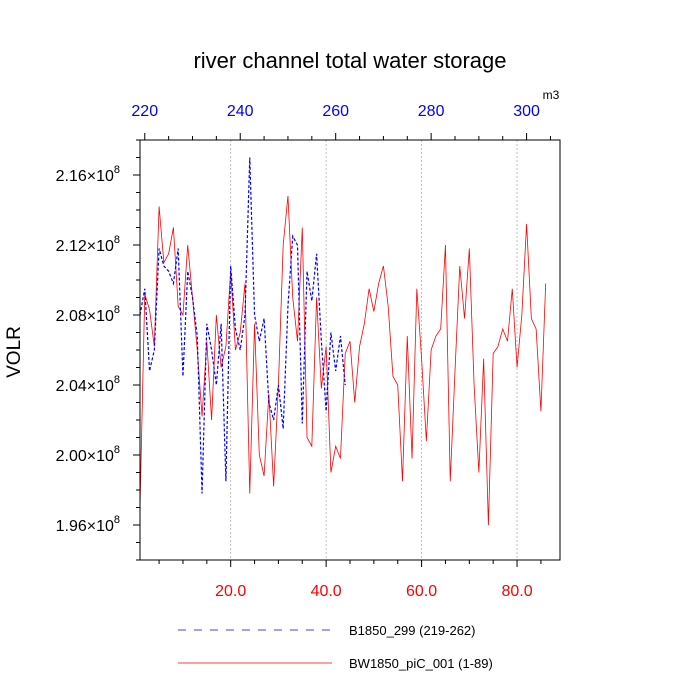 The width and height of the screenshot is (700, 700). Describe the element at coordinates (14, 352) in the screenshot. I see `y-axis-label: VOLR` at that location.